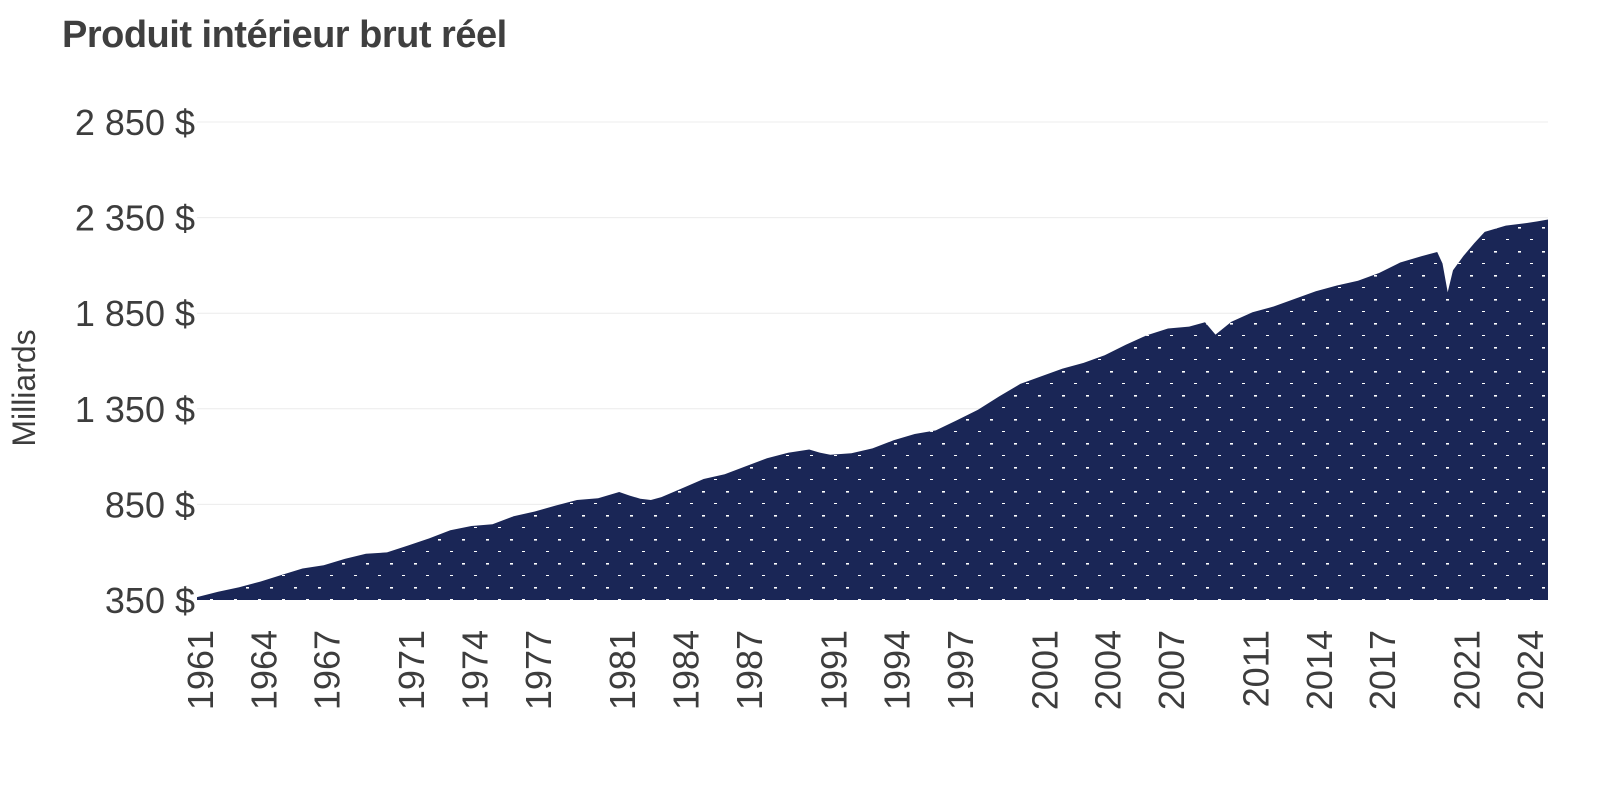 The image size is (1600, 787). I want to click on y-tick-label: 2 350 $, so click(135, 218).